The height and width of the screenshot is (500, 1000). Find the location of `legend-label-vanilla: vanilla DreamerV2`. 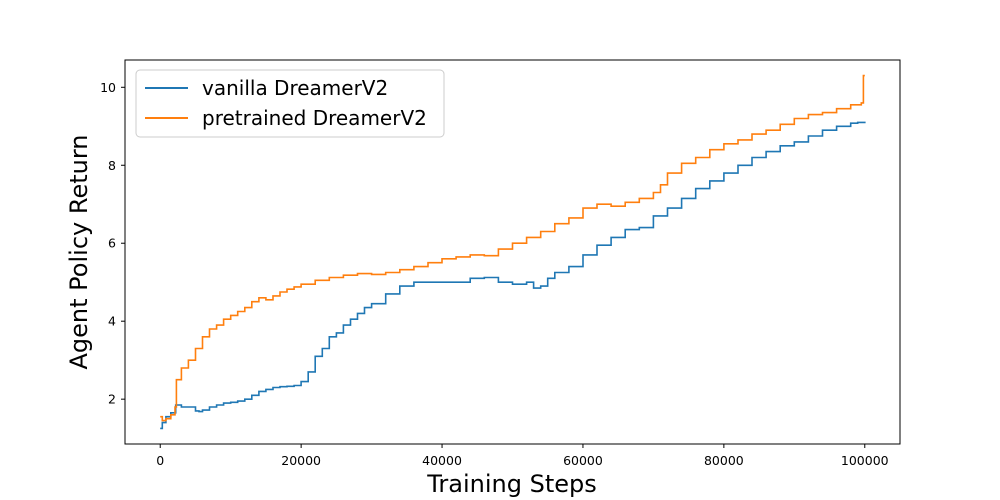

legend-label-vanilla: vanilla DreamerV2 is located at coordinates (295, 88).